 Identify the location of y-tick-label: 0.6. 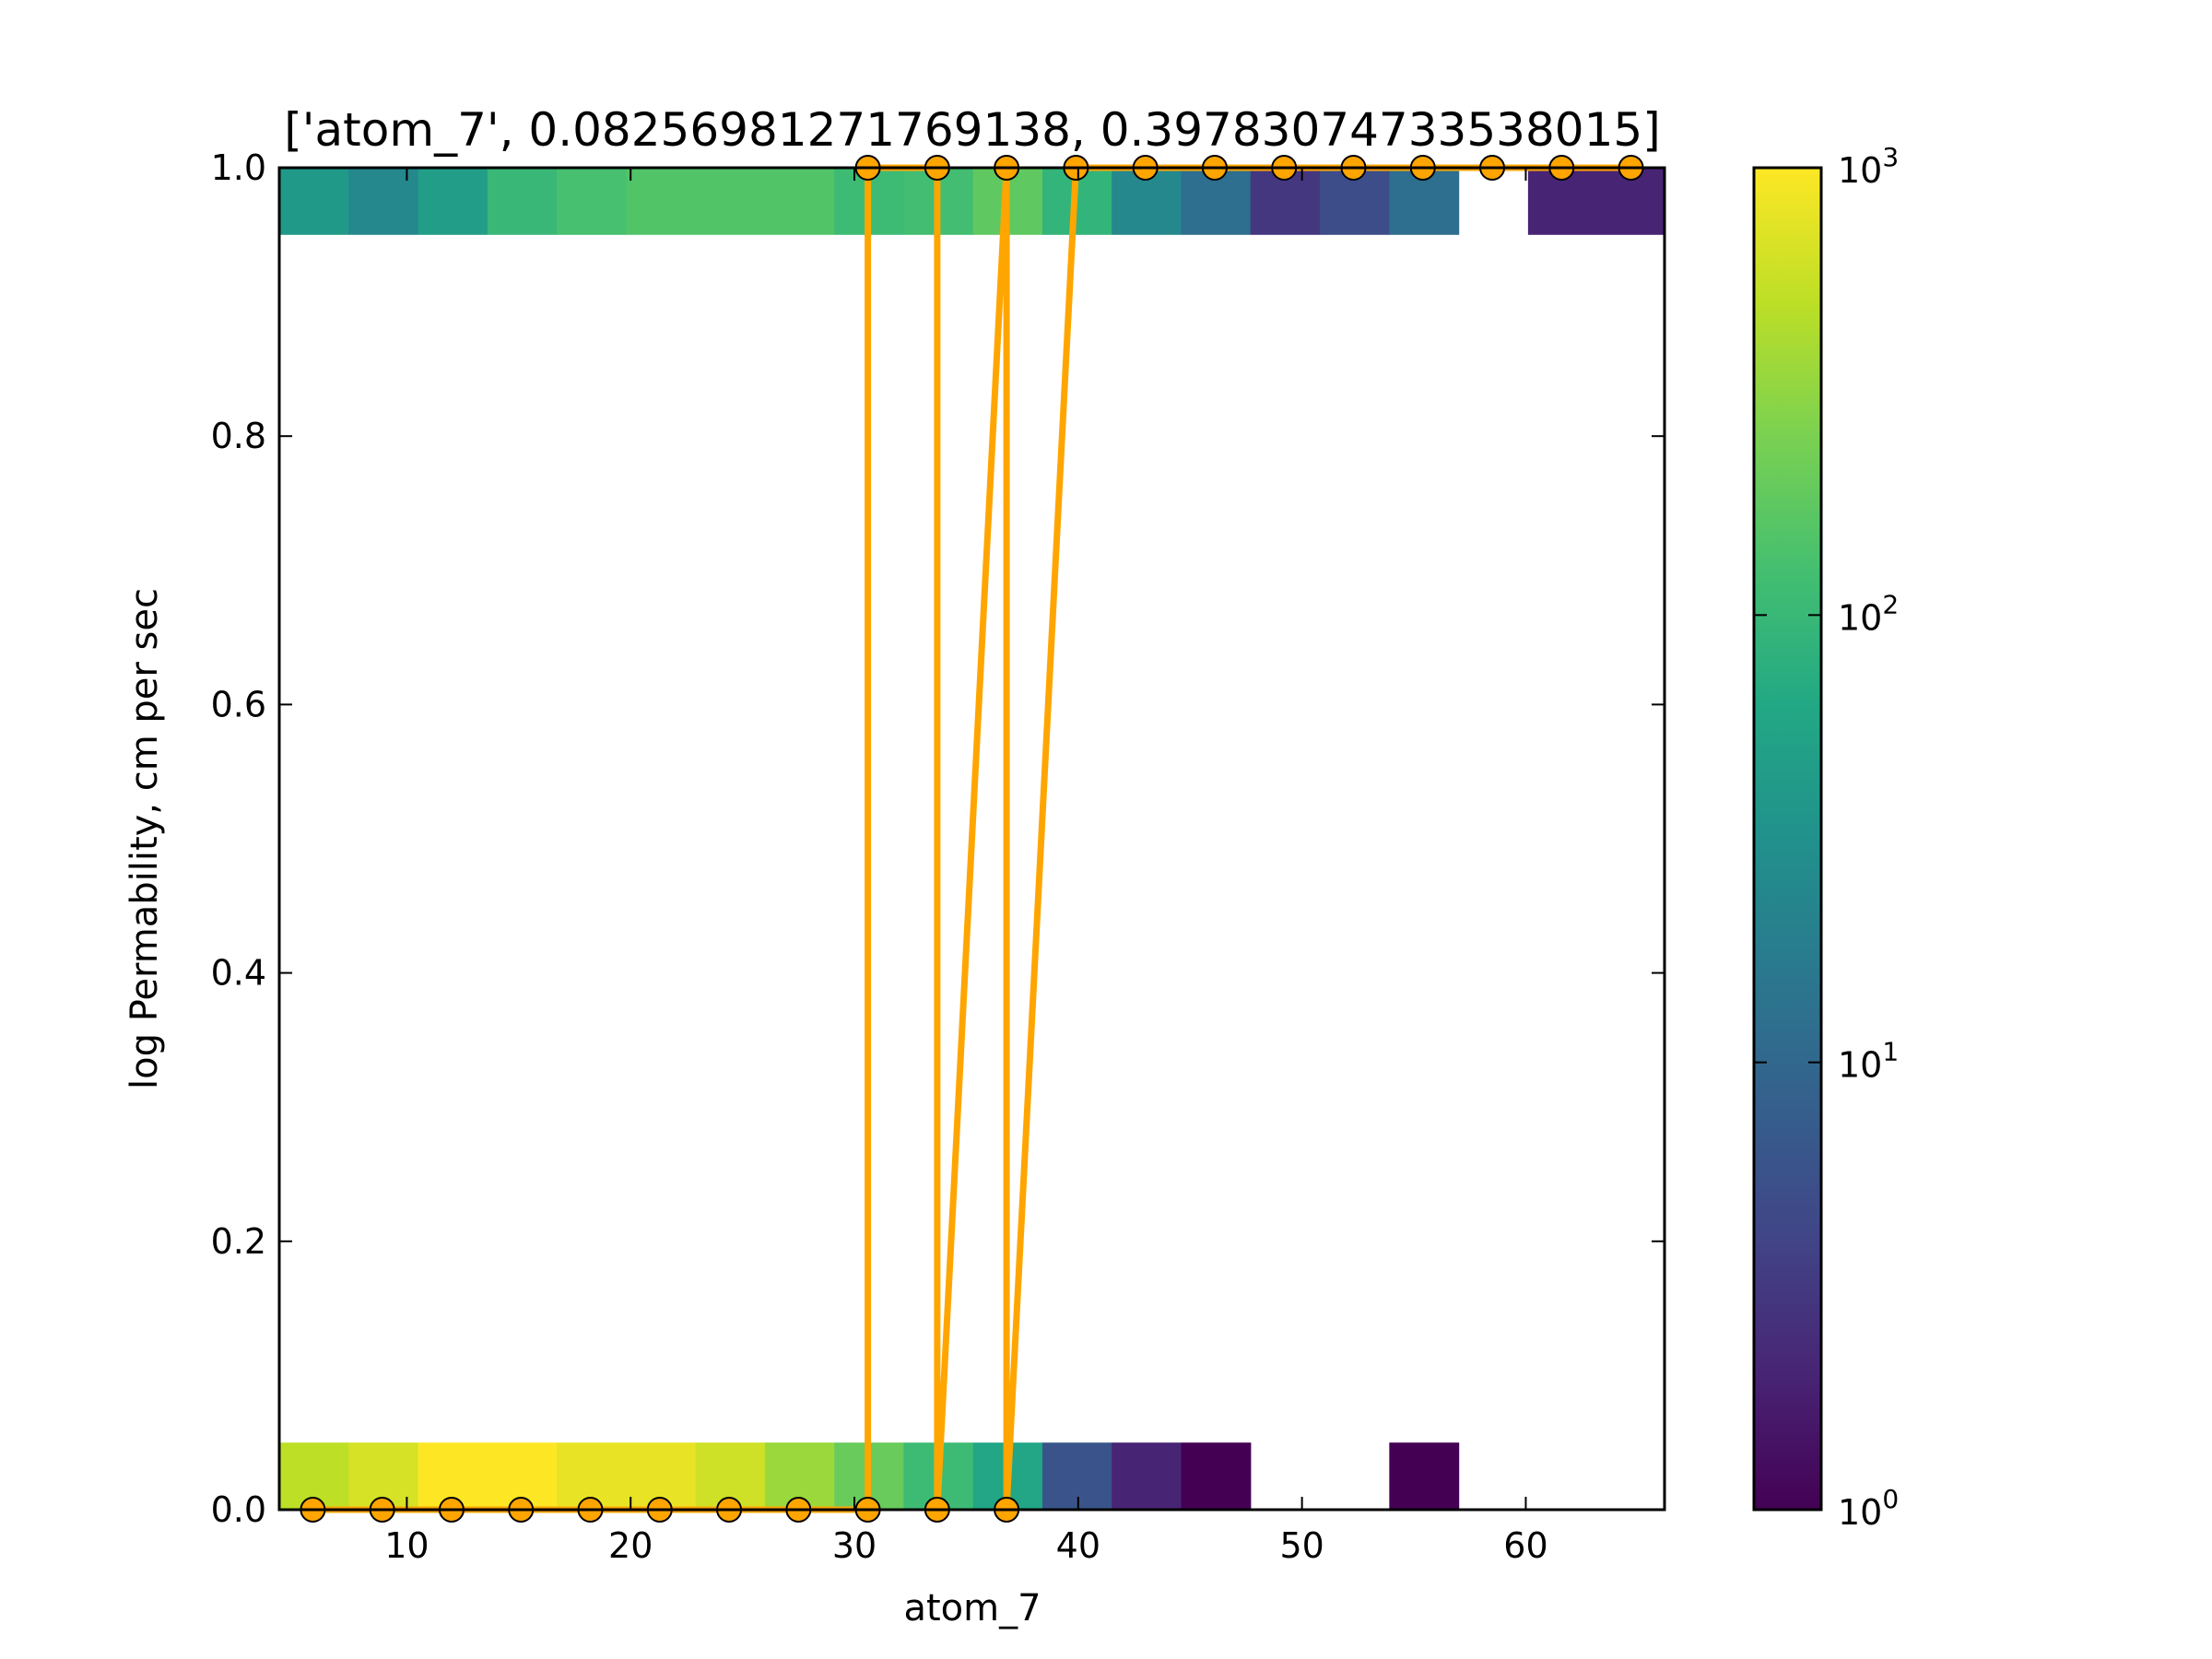
(238, 704).